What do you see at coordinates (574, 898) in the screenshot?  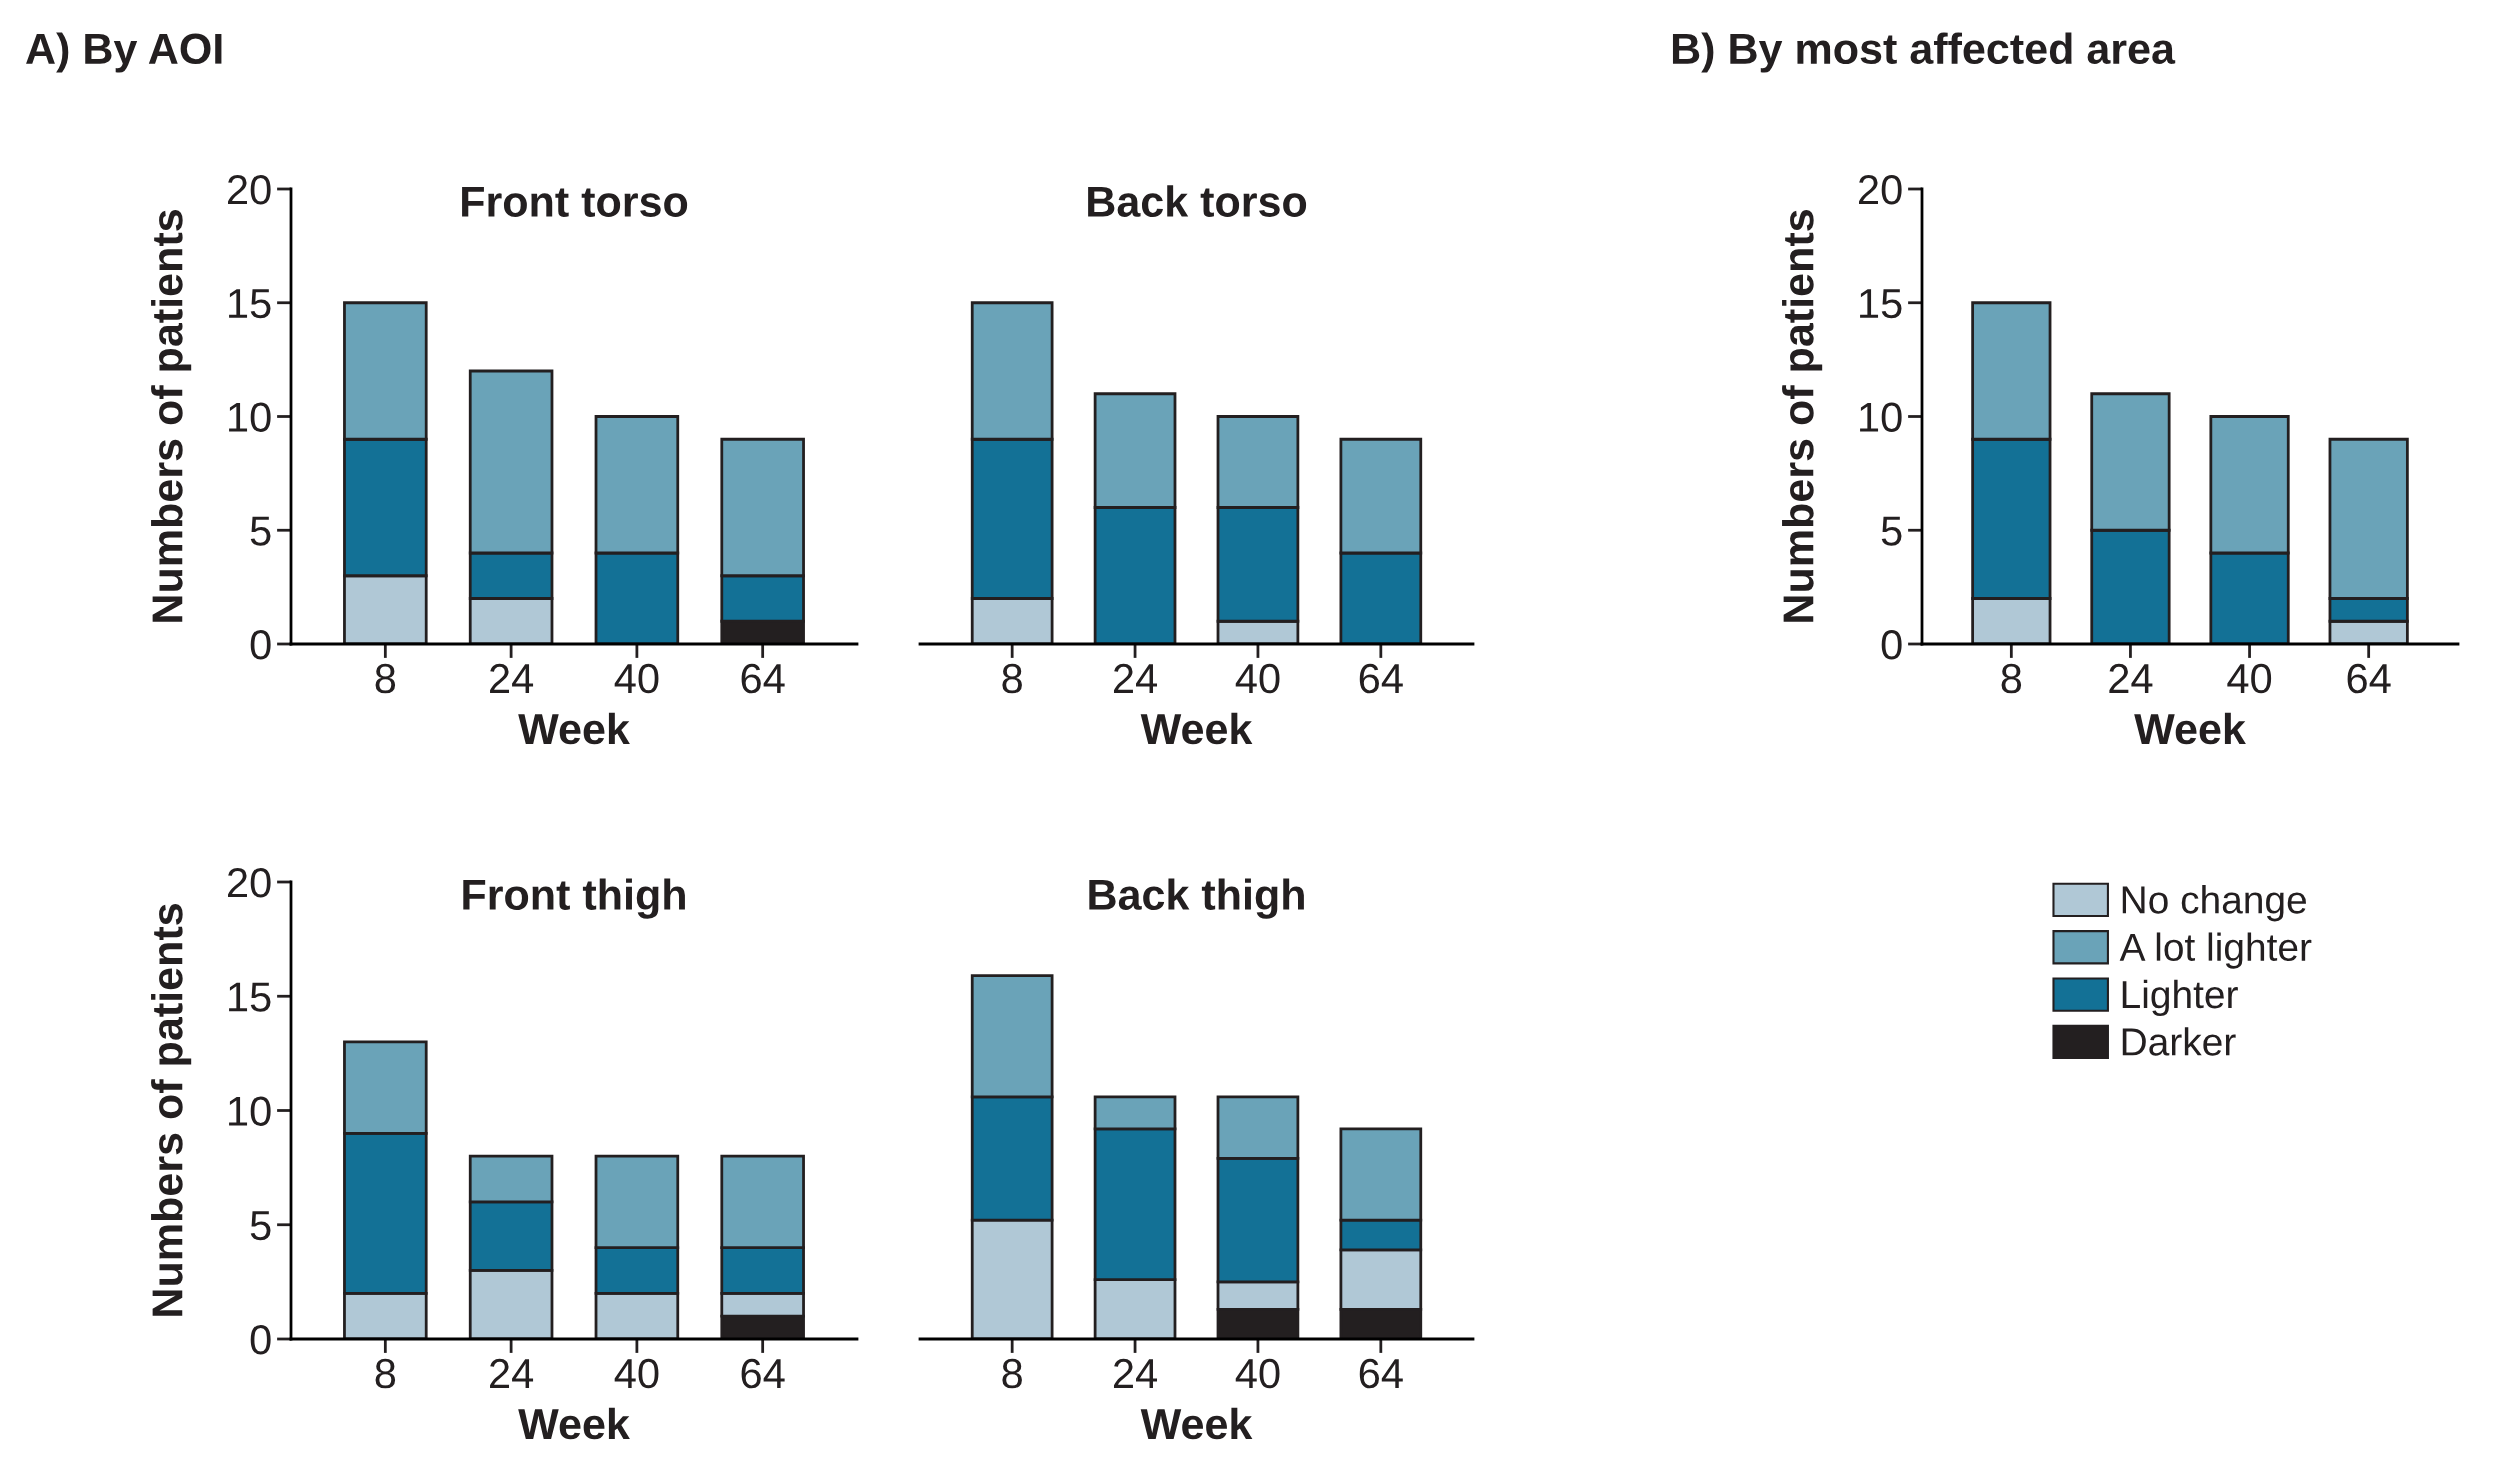 I see `chart-title: Front thigh` at bounding box center [574, 898].